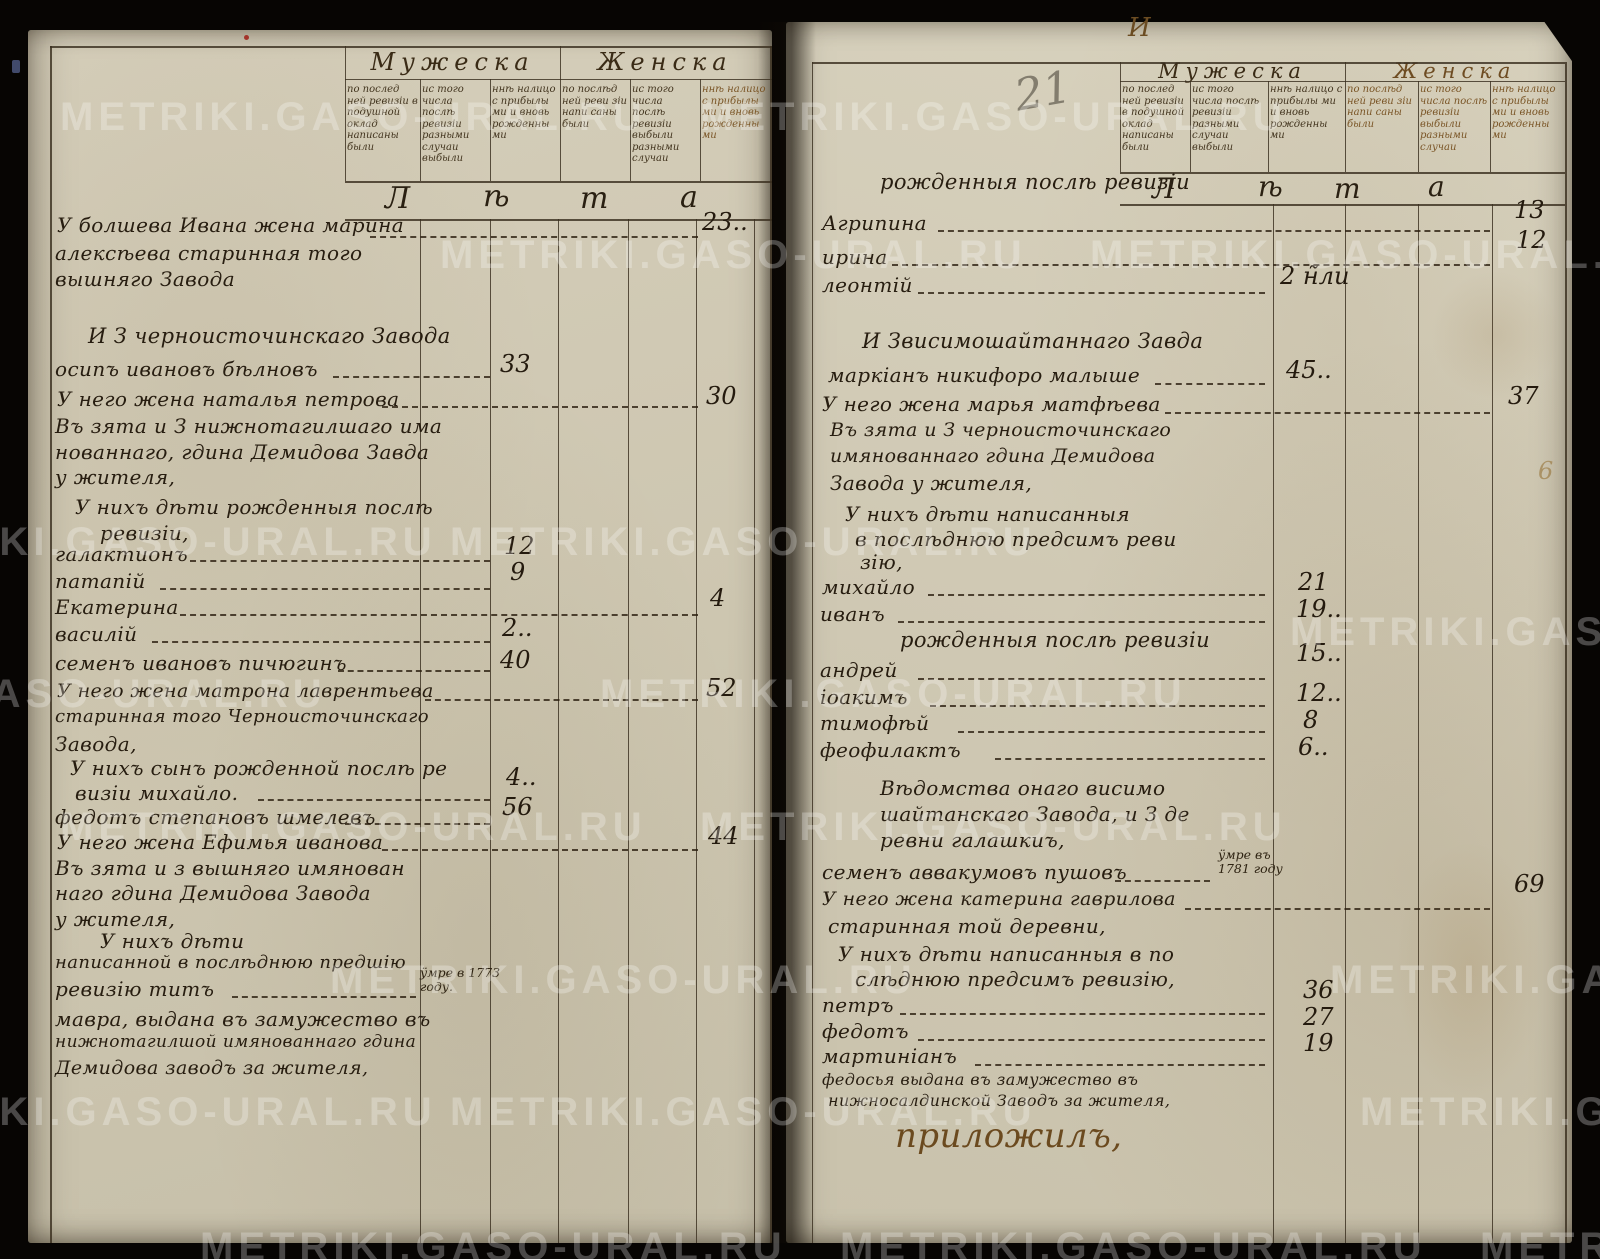 This screenshot has height=1259, width=1600. I want to click on manuscript-line: алексѣева старинная того, so click(209, 253).